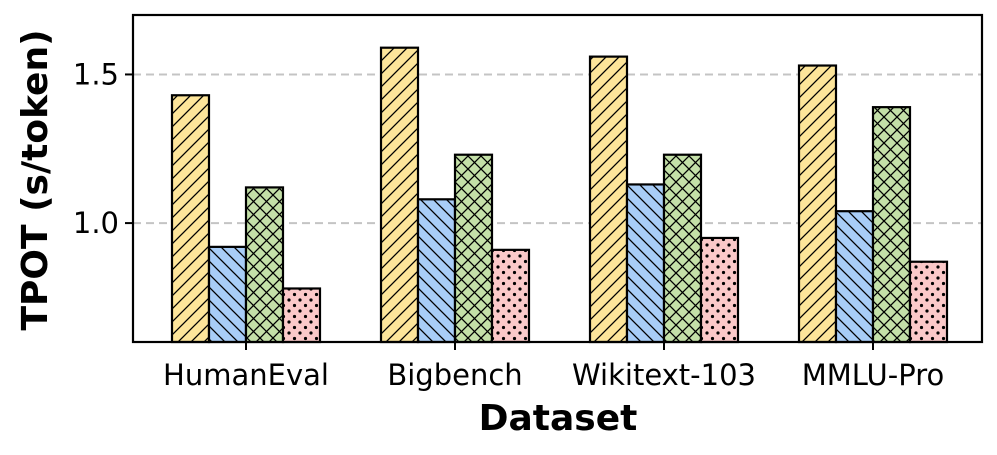  Describe the element at coordinates (246, 375) in the screenshot. I see `x-tick-label: HumanEval` at that location.